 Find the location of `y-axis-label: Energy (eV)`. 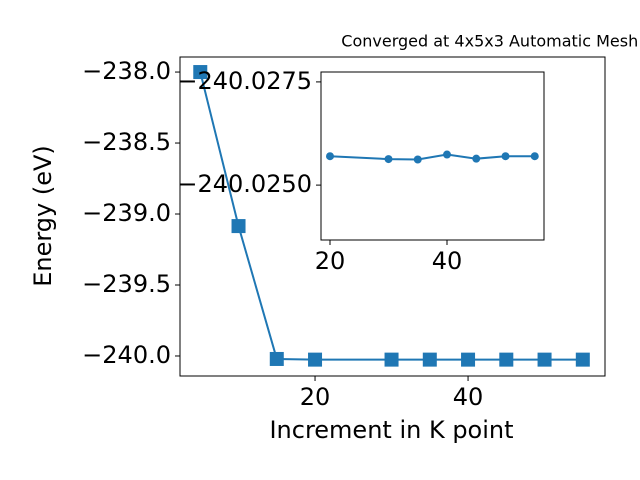

y-axis-label: Energy (eV) is located at coordinates (43, 216).